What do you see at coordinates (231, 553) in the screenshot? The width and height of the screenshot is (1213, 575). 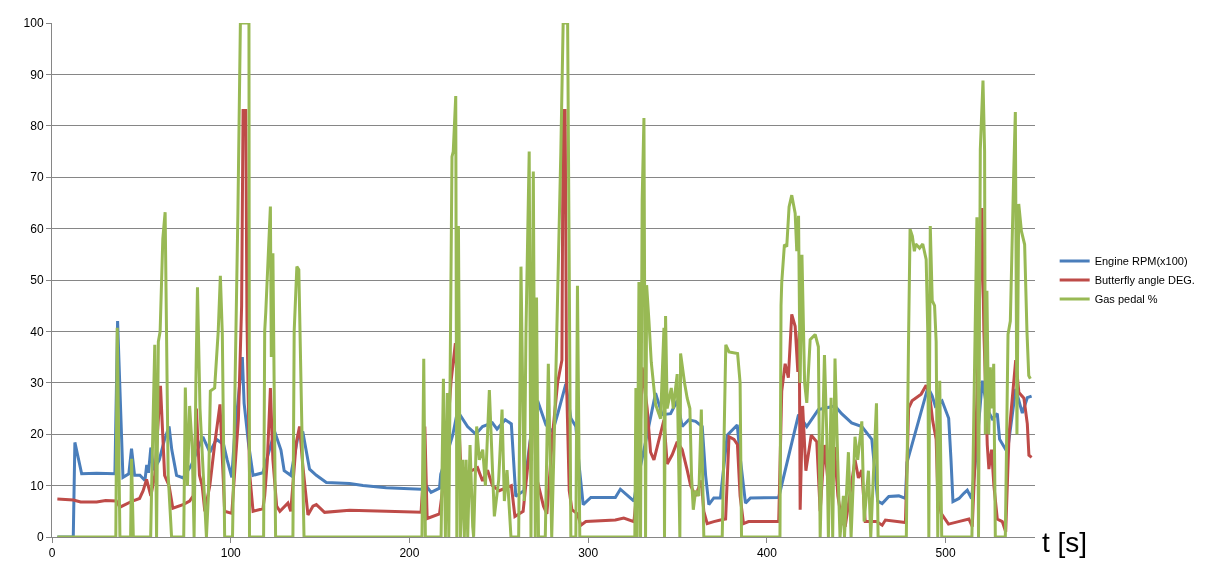 I see `x-tick-label: 100` at bounding box center [231, 553].